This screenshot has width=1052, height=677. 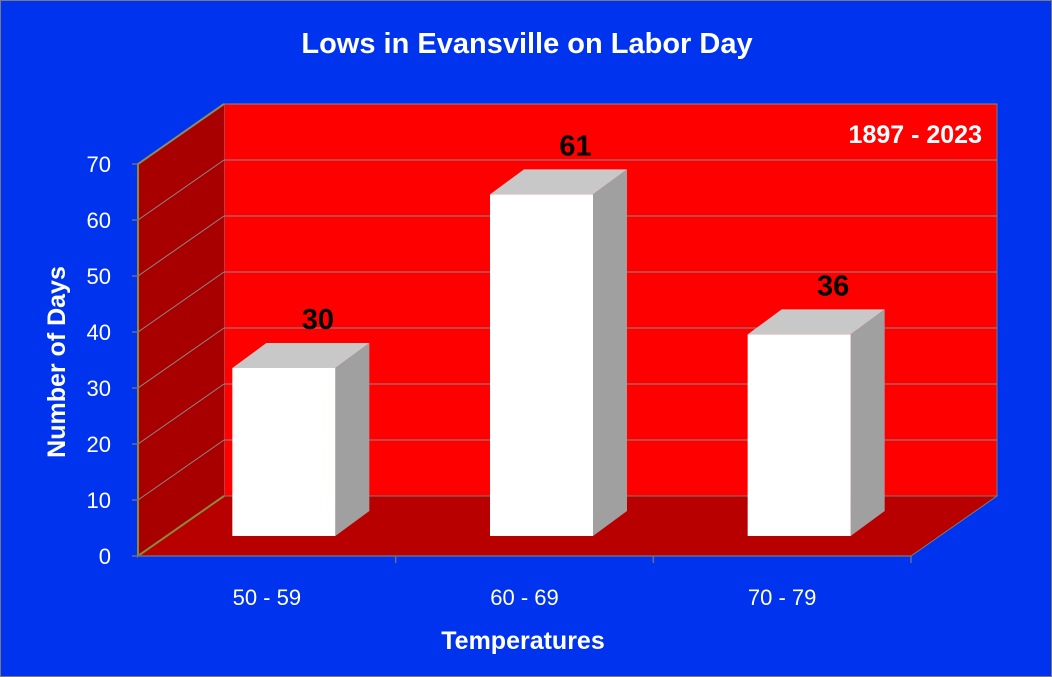 I want to click on y-axis-title: Number of Days, so click(x=57, y=362).